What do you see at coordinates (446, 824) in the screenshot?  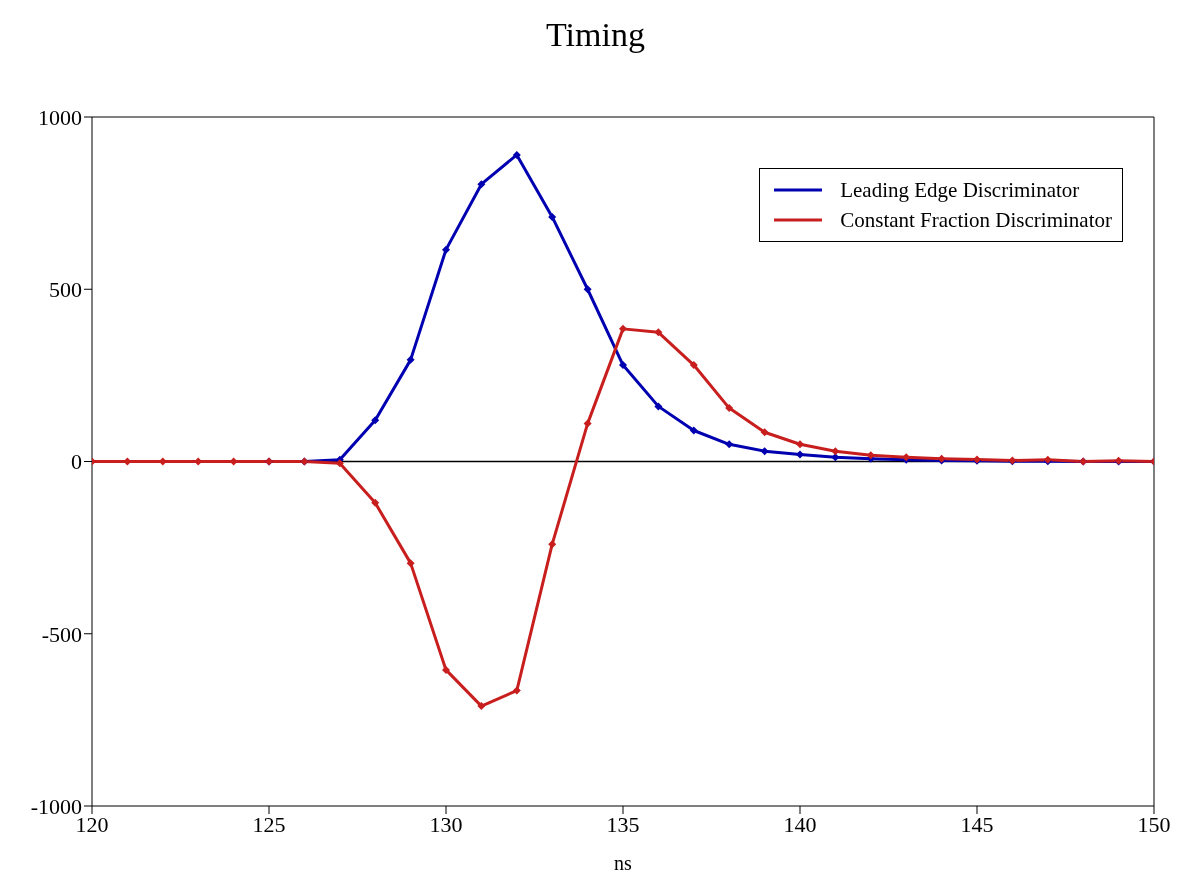 I see `x-tick-label: 130` at bounding box center [446, 824].